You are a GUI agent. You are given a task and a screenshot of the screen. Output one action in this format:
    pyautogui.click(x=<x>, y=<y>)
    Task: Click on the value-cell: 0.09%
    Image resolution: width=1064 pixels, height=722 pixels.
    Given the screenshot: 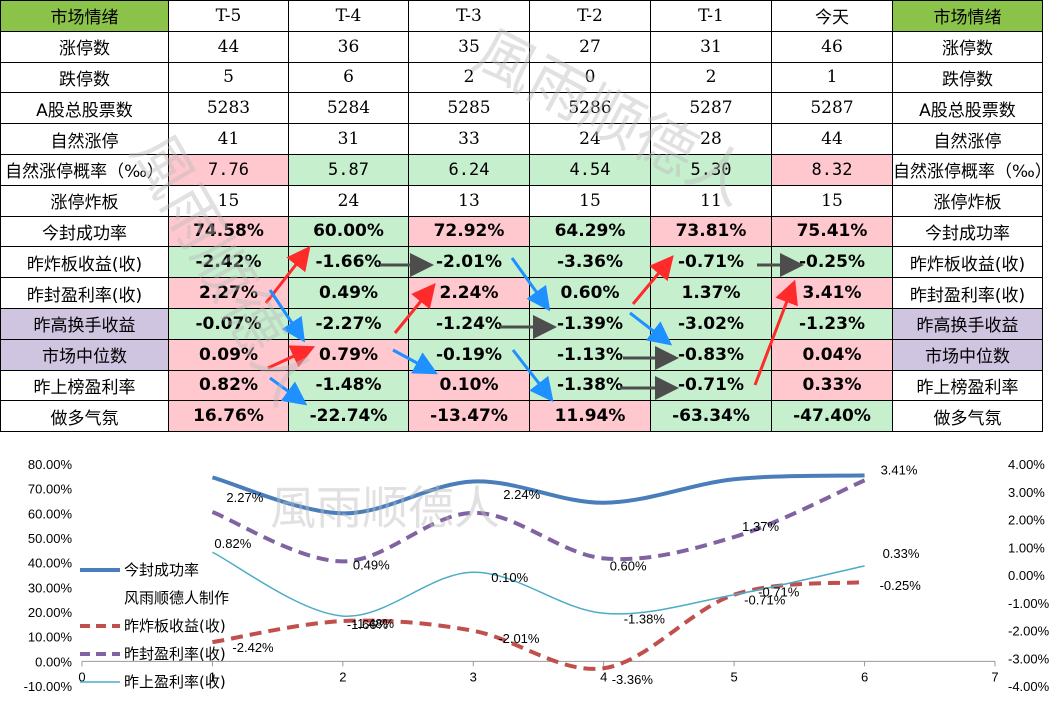 What is the action you would take?
    pyautogui.click(x=228, y=354)
    